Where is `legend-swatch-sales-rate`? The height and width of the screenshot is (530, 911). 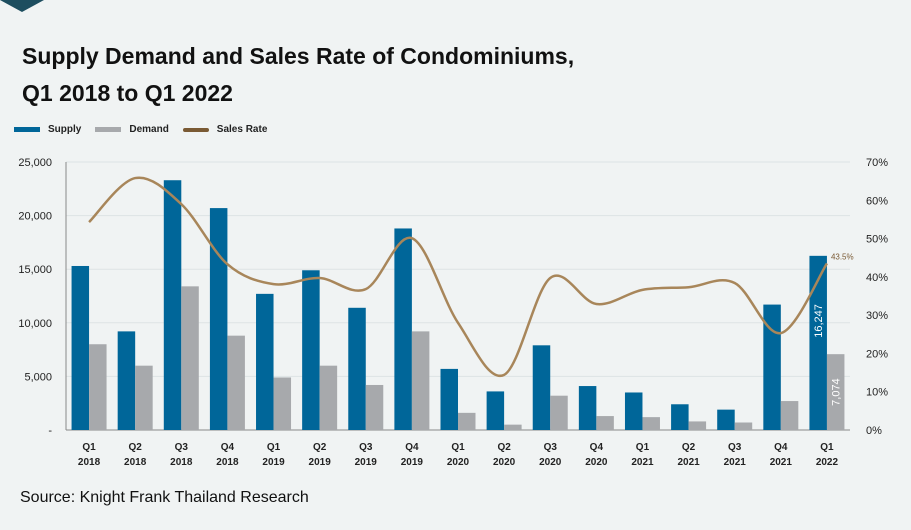
legend-swatch-sales-rate is located at coordinates (195, 129).